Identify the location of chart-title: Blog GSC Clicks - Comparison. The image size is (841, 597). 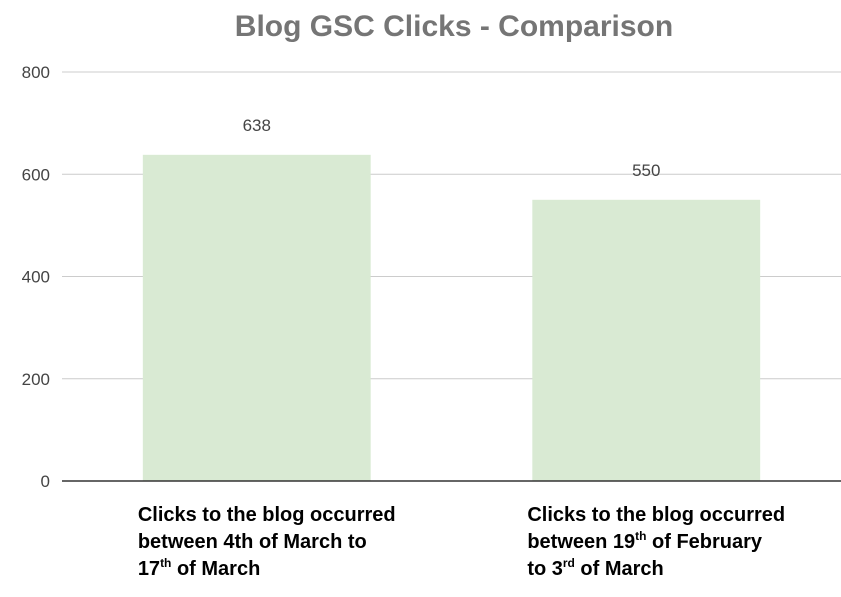
(454, 26).